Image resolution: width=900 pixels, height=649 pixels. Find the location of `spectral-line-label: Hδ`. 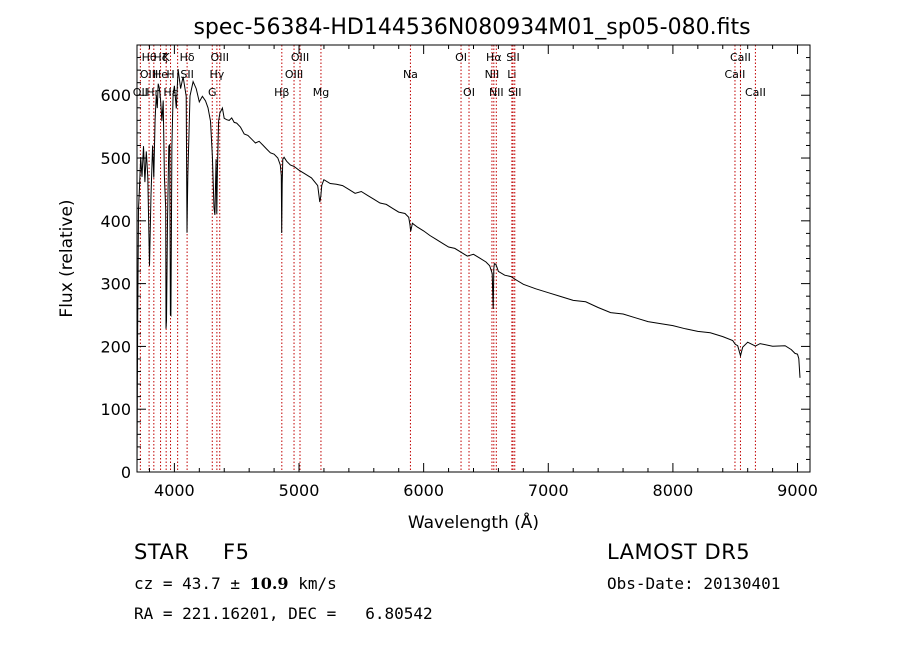

spectral-line-label: Hδ is located at coordinates (187, 57).